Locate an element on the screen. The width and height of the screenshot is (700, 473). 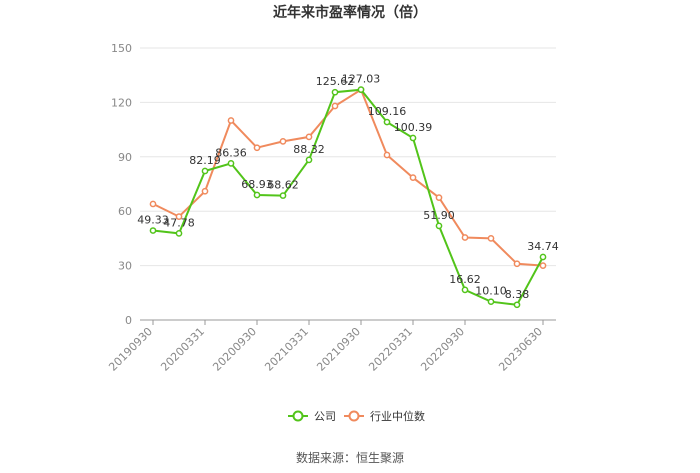
x-tick-label: 20220930 is located at coordinates (442, 349).